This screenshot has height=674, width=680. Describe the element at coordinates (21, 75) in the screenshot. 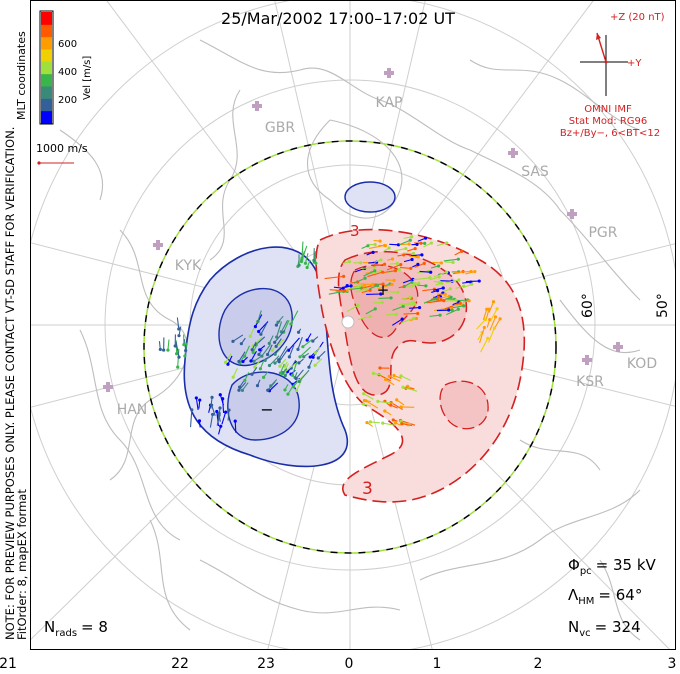

I see `coordinate-system-label: MLT coordinates` at that location.